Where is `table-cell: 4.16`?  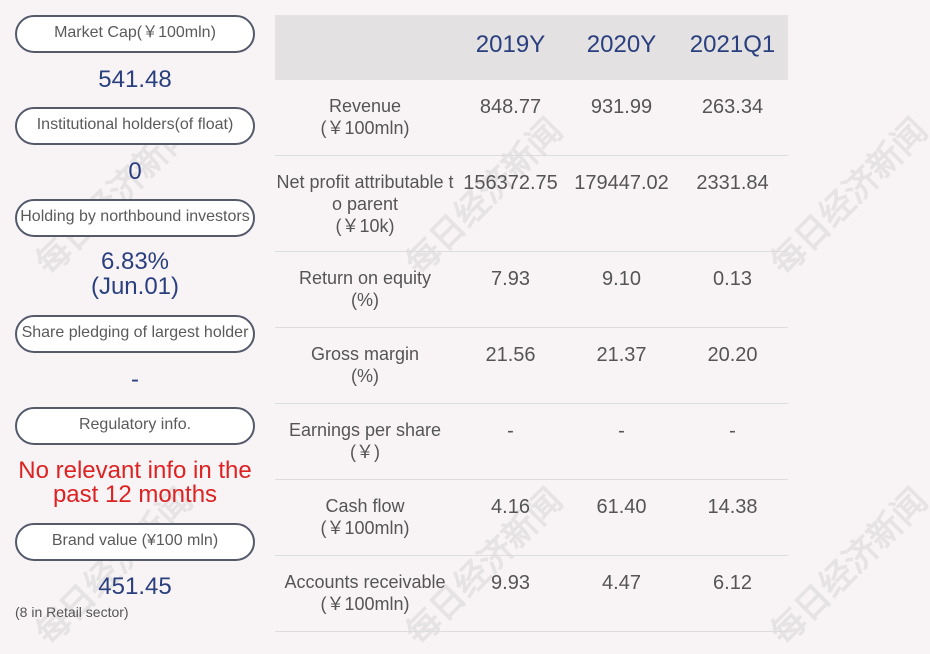 table-cell: 4.16 is located at coordinates (510, 507).